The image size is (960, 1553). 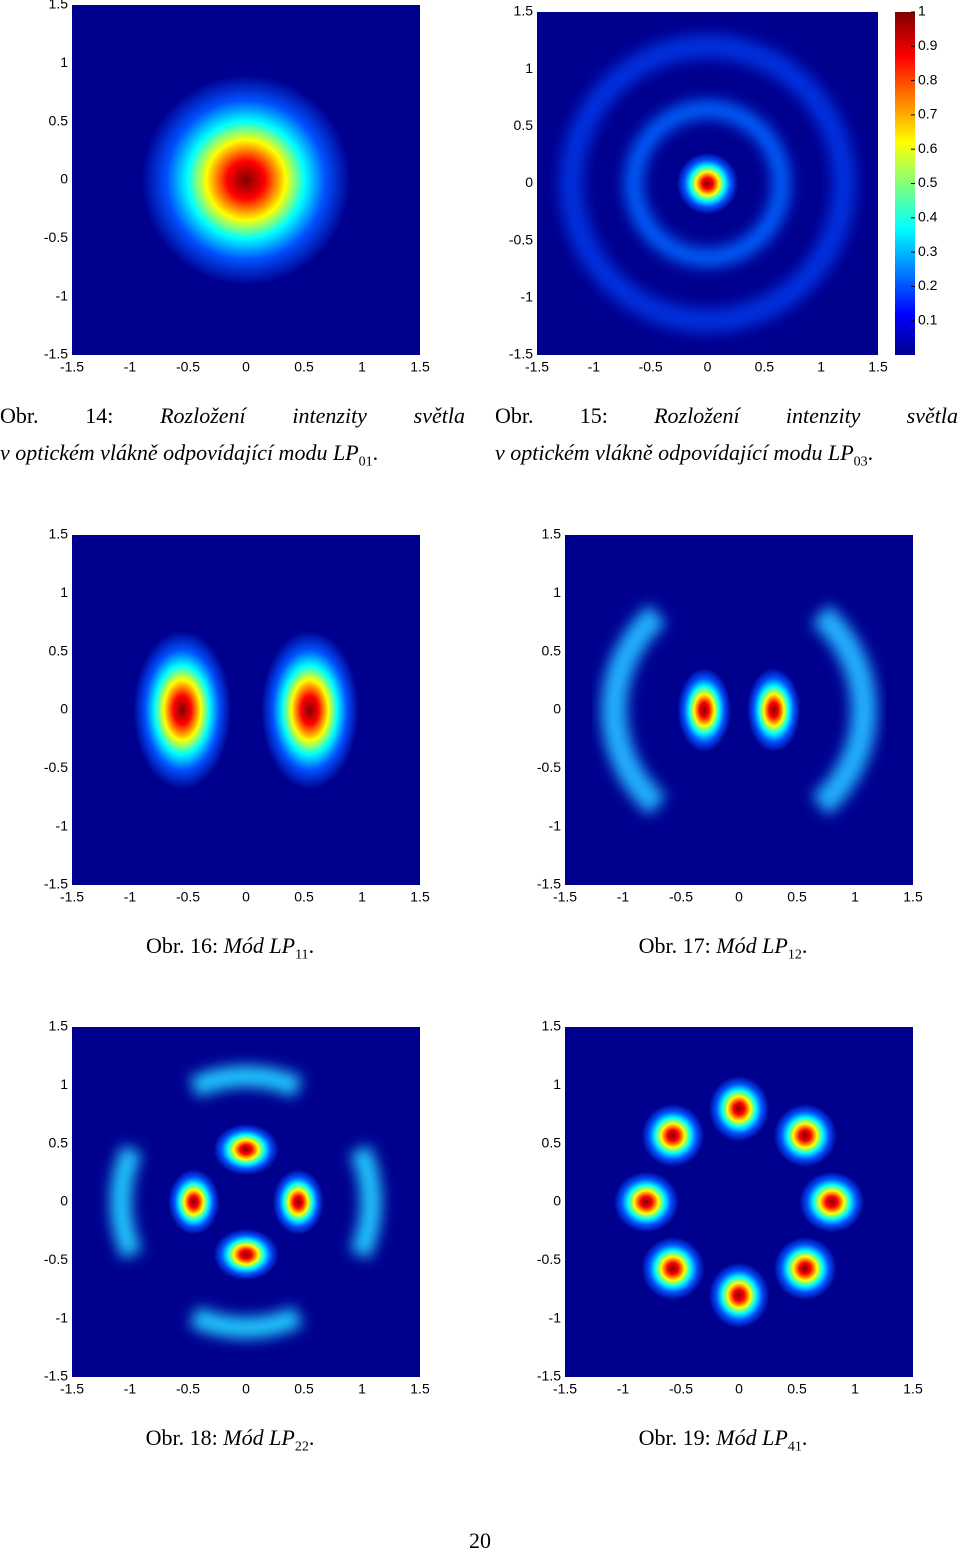 I want to click on caption: Obr. 16: Mód LP11., so click(x=230, y=950).